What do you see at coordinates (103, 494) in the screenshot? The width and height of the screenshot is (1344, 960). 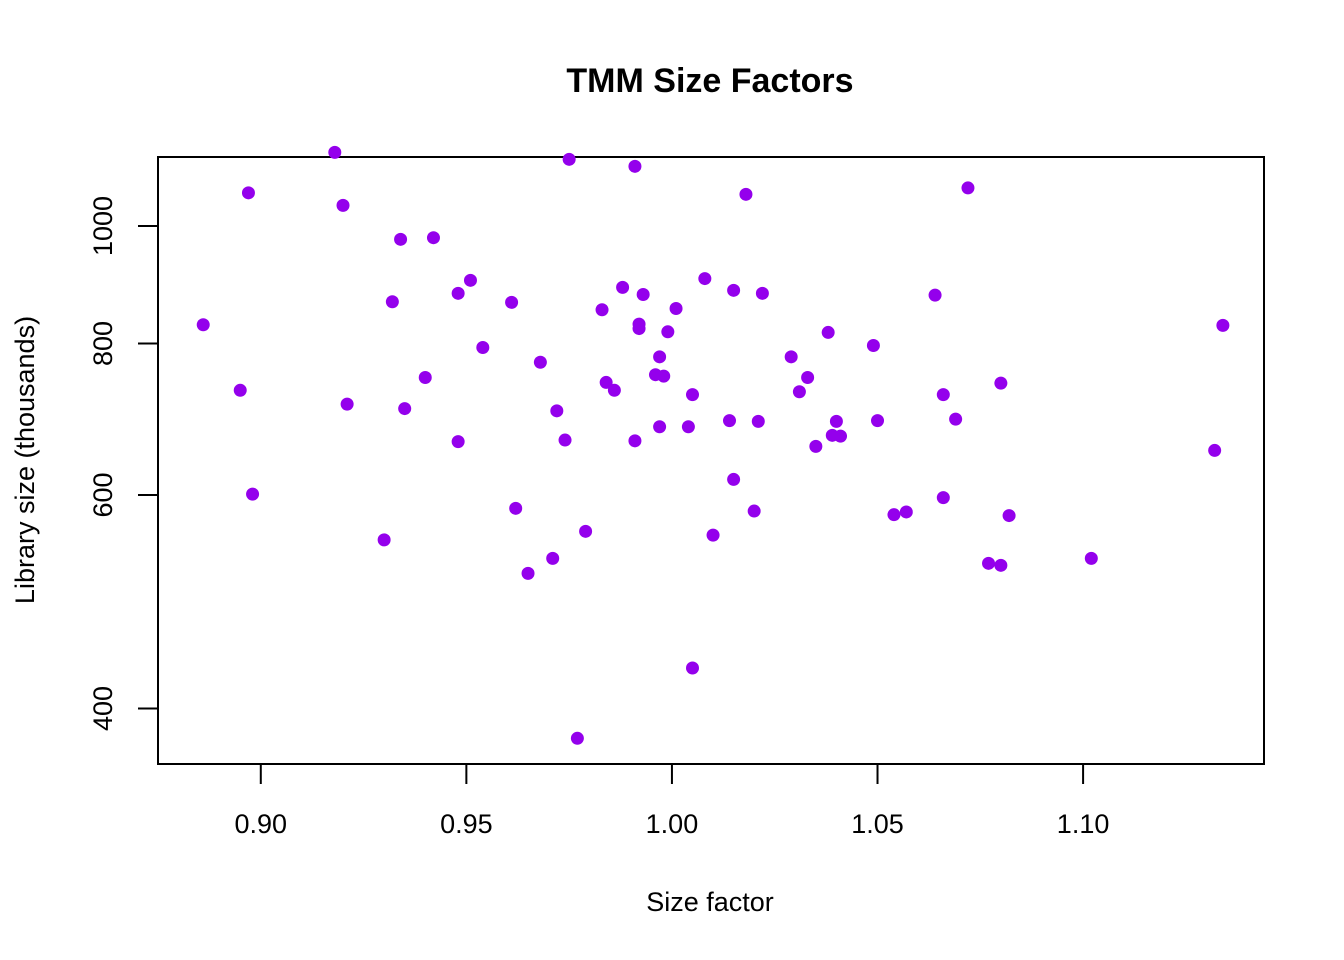 I see `y-tick-label: 600` at bounding box center [103, 494].